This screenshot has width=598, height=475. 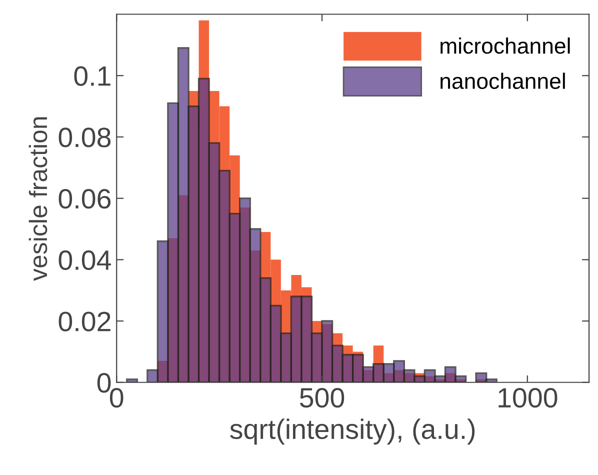 What do you see at coordinates (352, 431) in the screenshot?
I see `x-axis-title: sqrt(intensity), (a.u.)` at bounding box center [352, 431].